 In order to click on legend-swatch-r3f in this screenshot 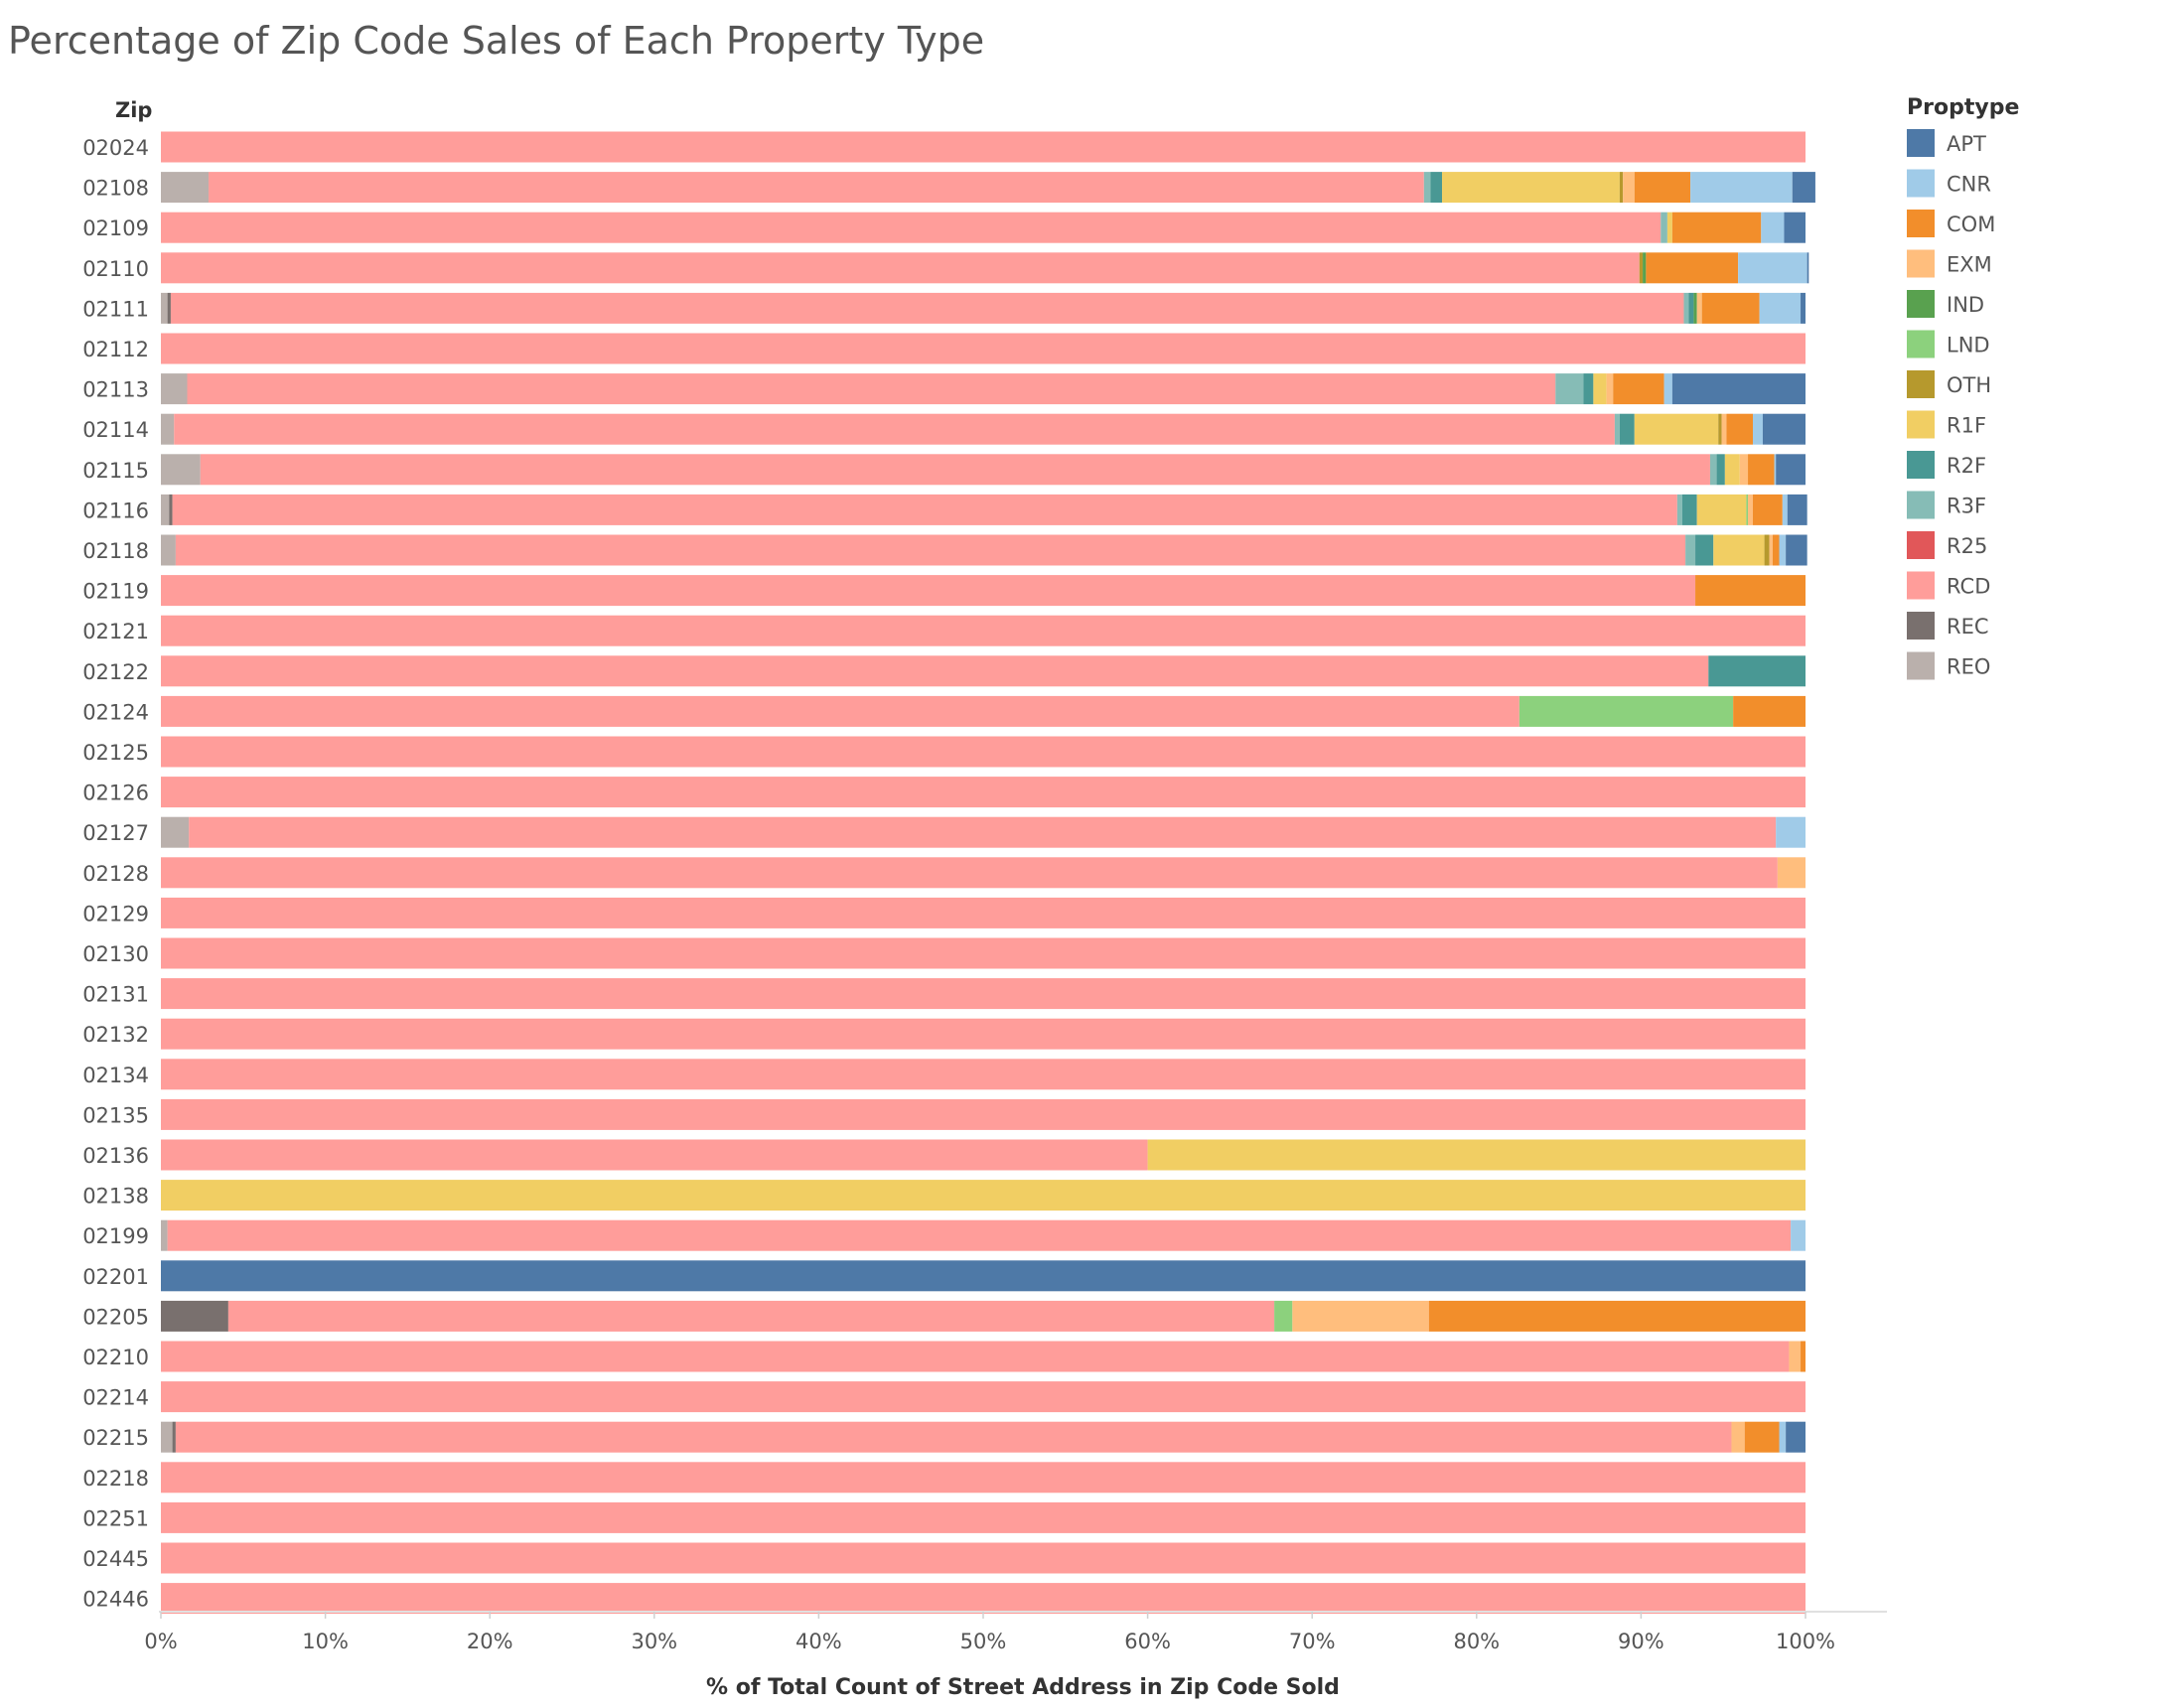, I will do `click(1921, 505)`.